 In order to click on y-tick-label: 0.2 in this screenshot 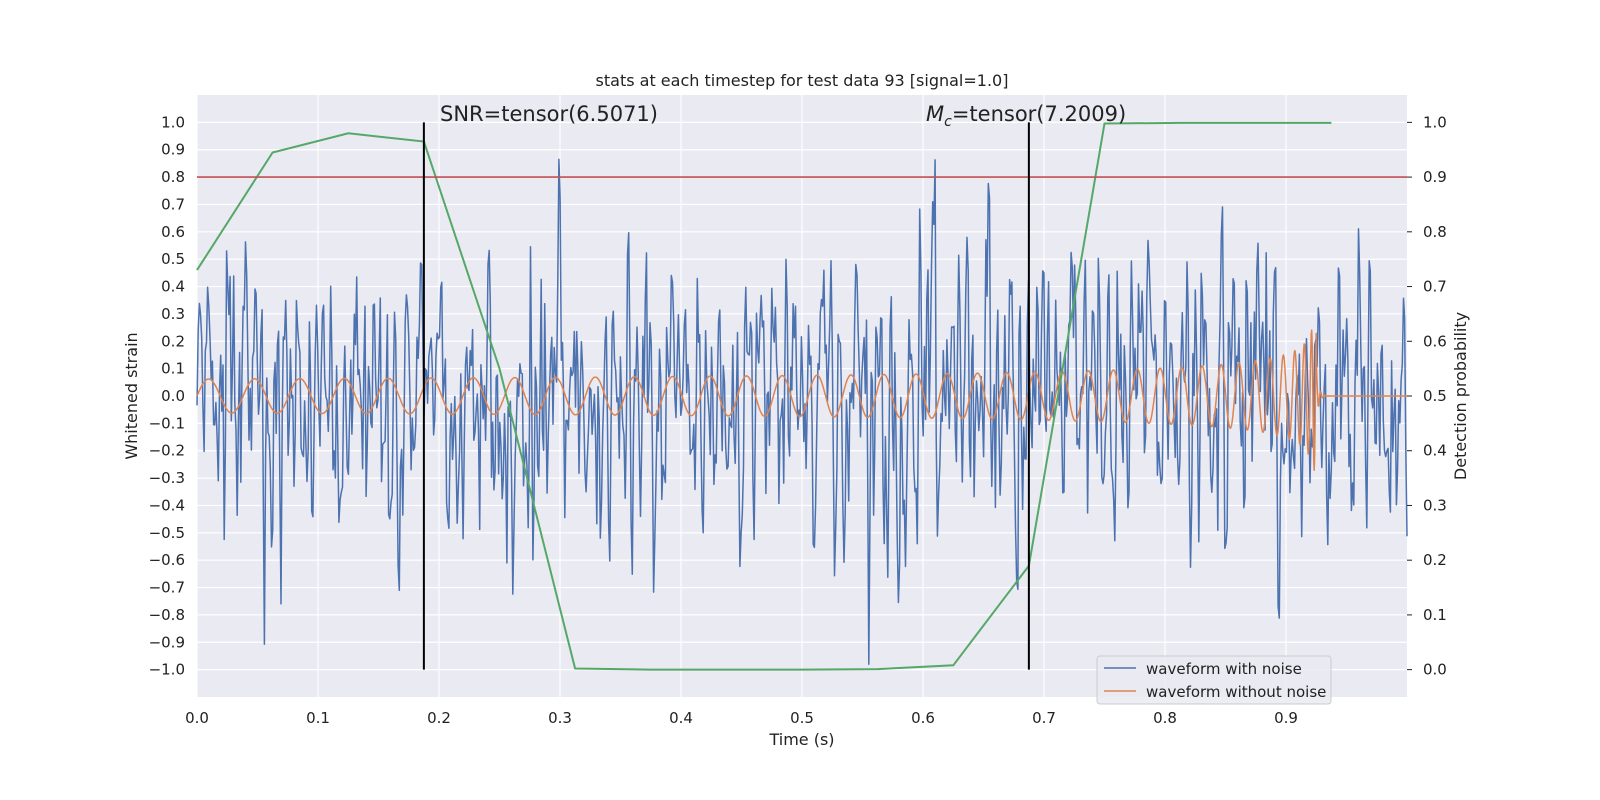, I will do `click(173, 341)`.